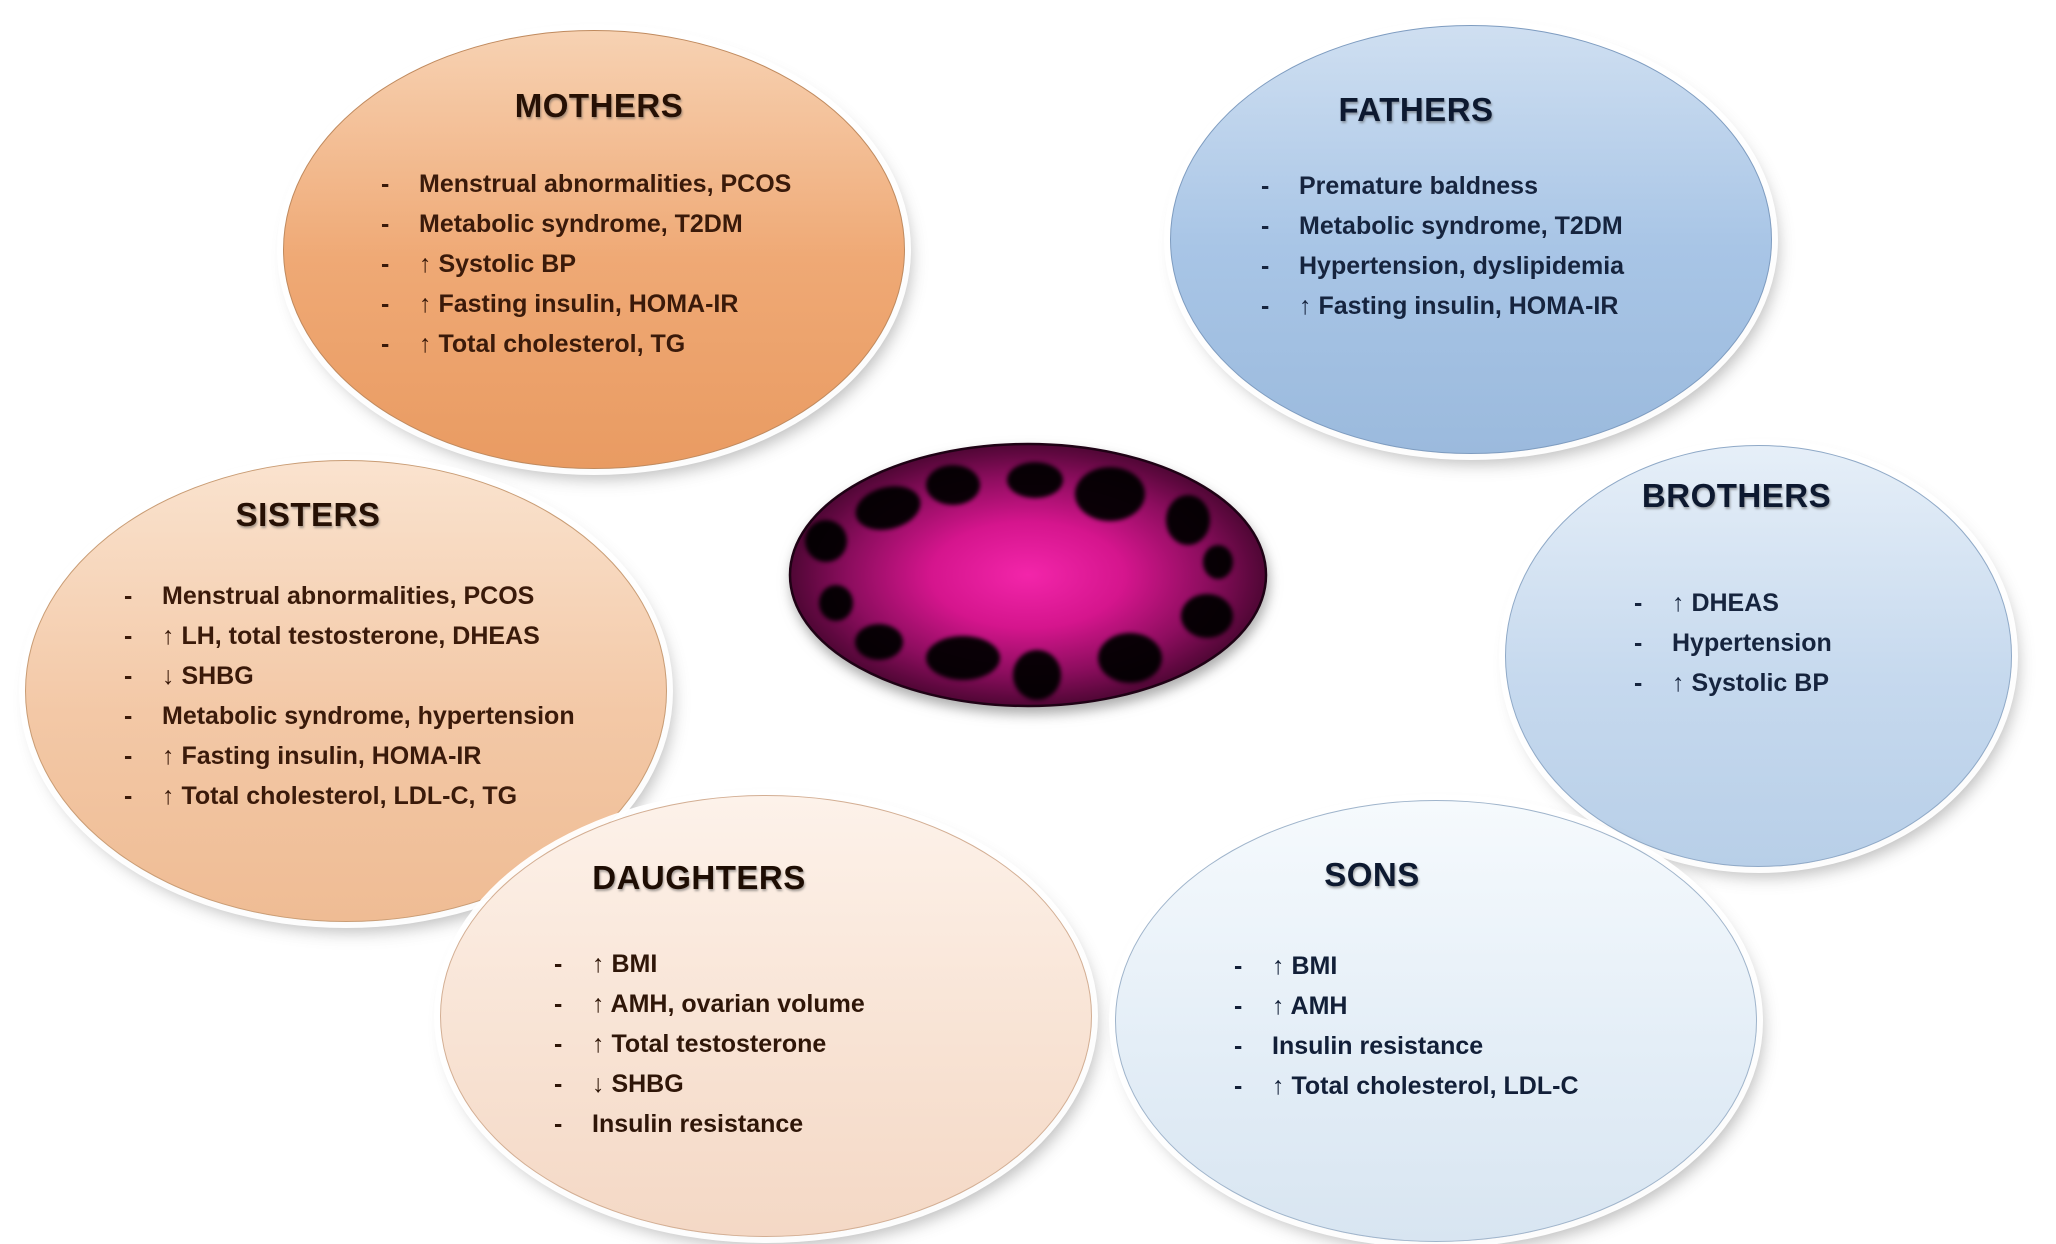 This screenshot has width=2056, height=1244. Describe the element at coordinates (1019, 581) in the screenshot. I see `cyst-spots` at that location.